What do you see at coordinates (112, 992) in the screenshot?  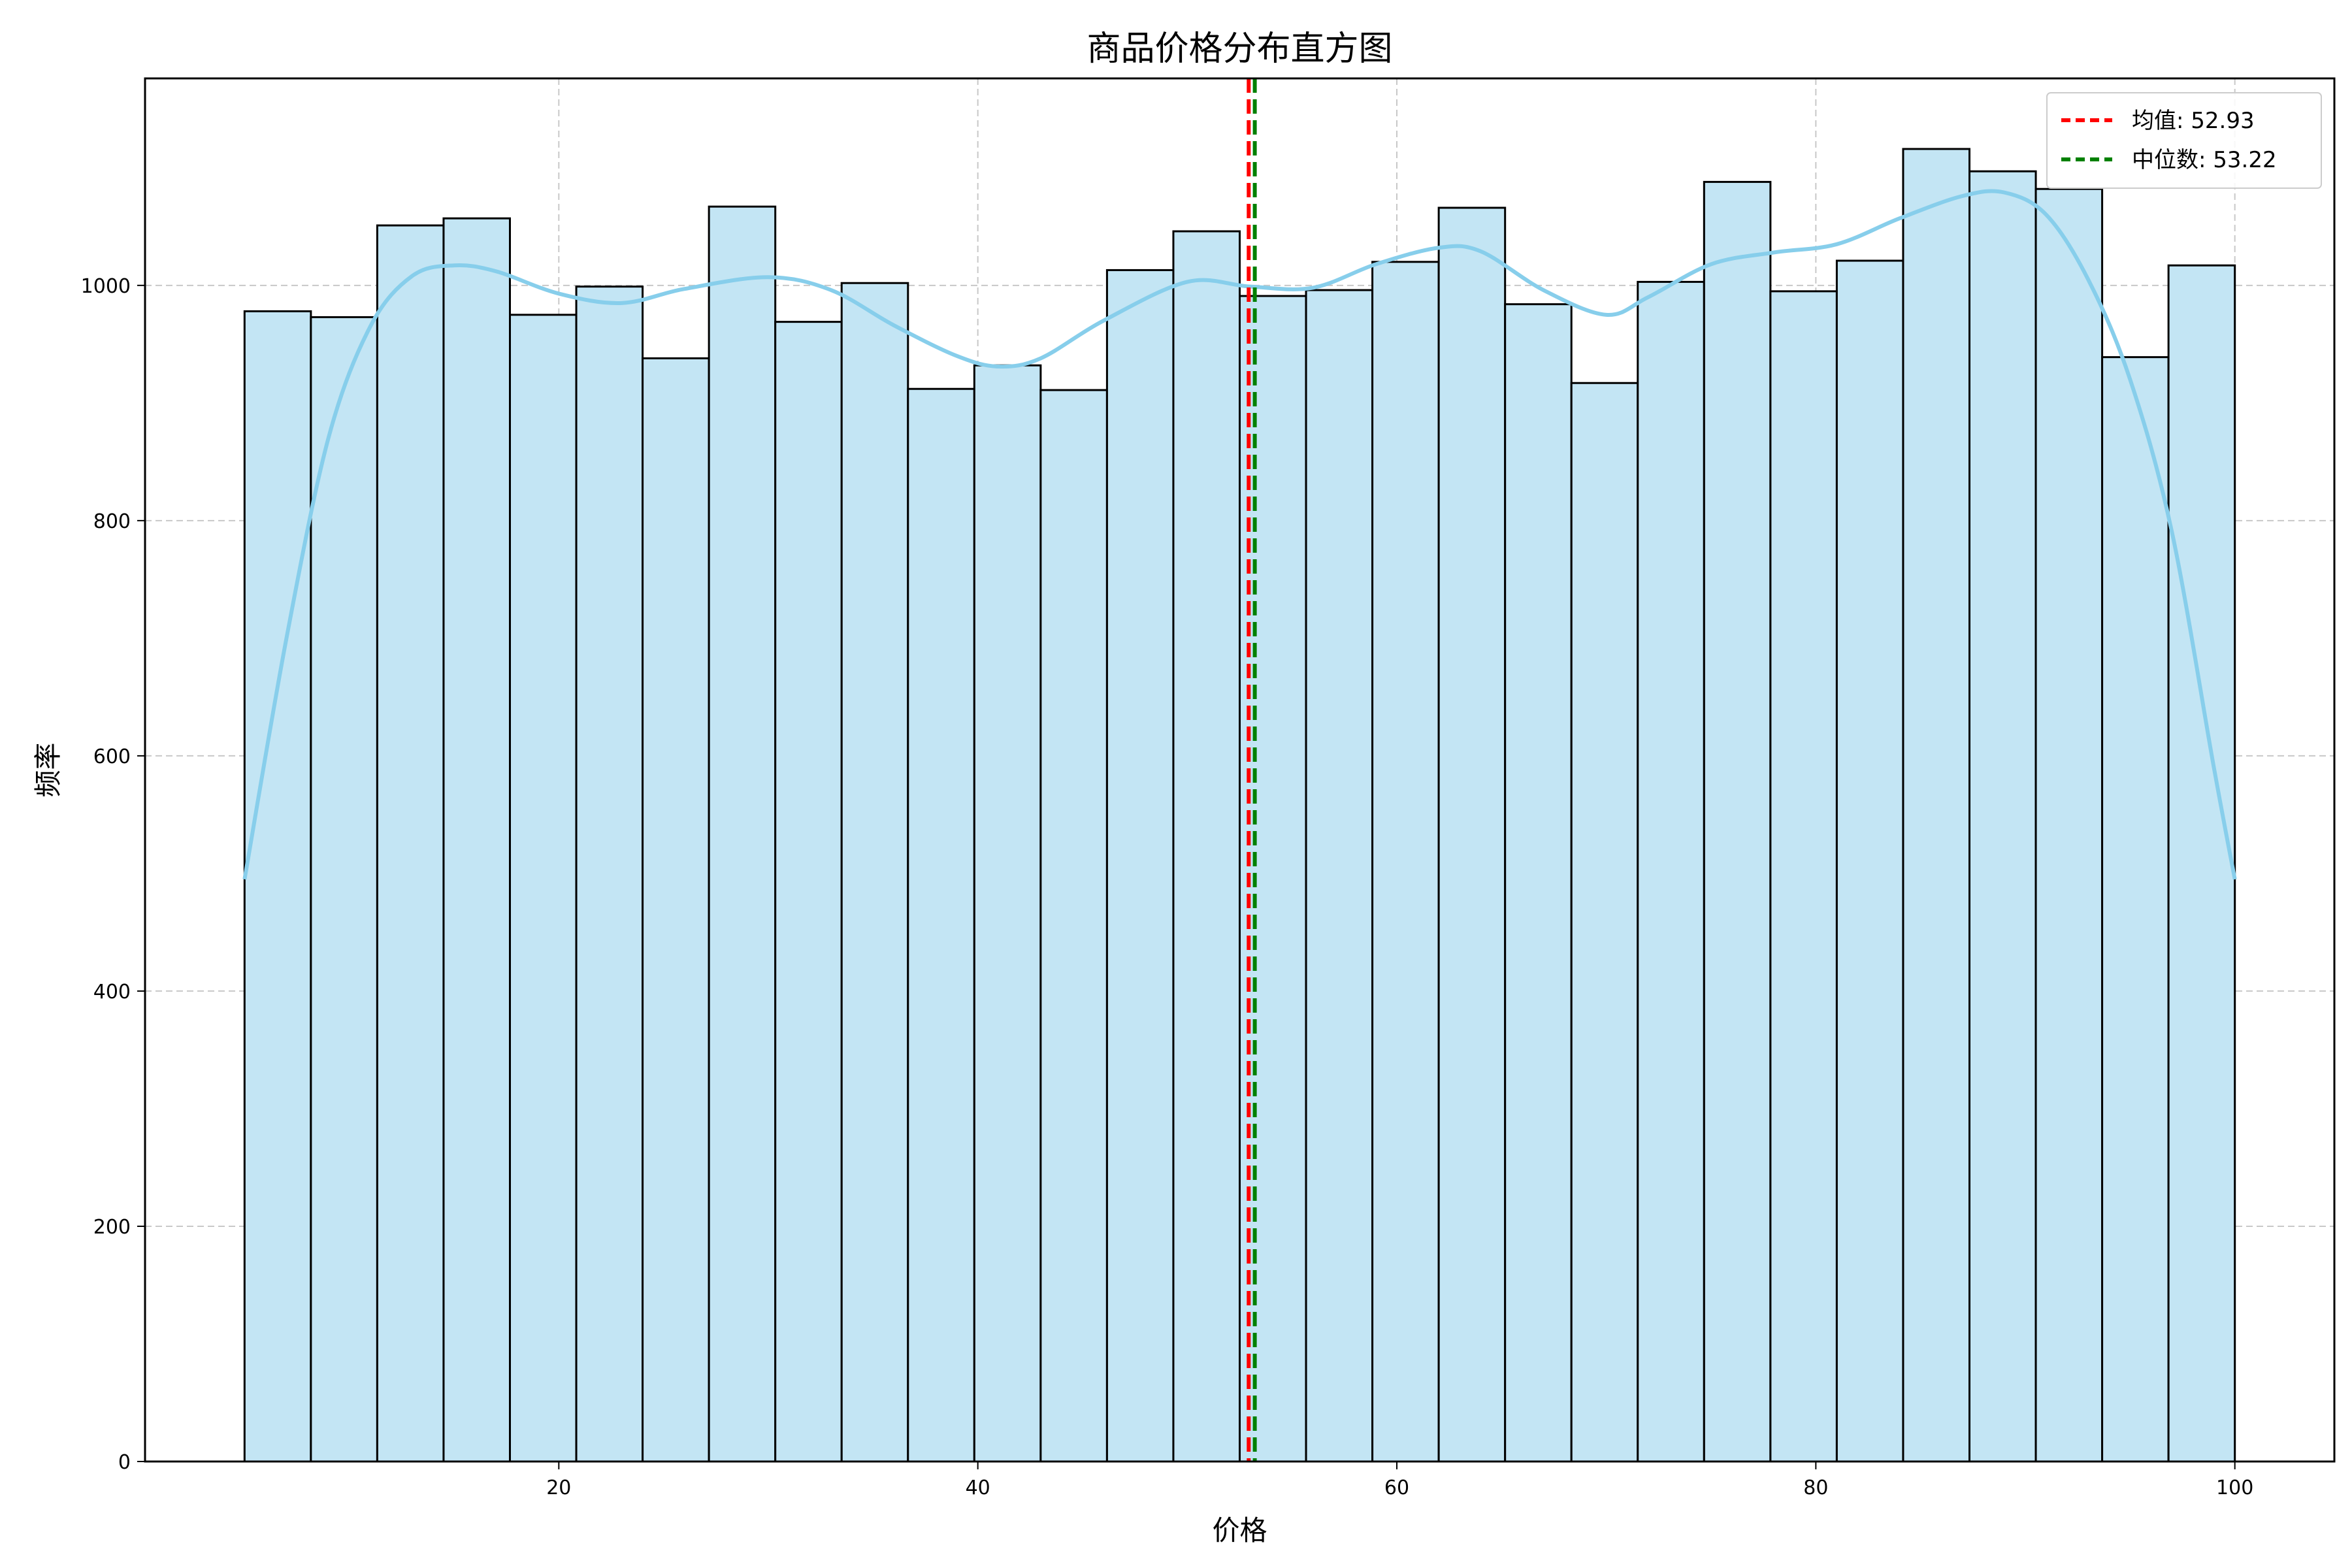 I see `y-tick-label: 400` at bounding box center [112, 992].